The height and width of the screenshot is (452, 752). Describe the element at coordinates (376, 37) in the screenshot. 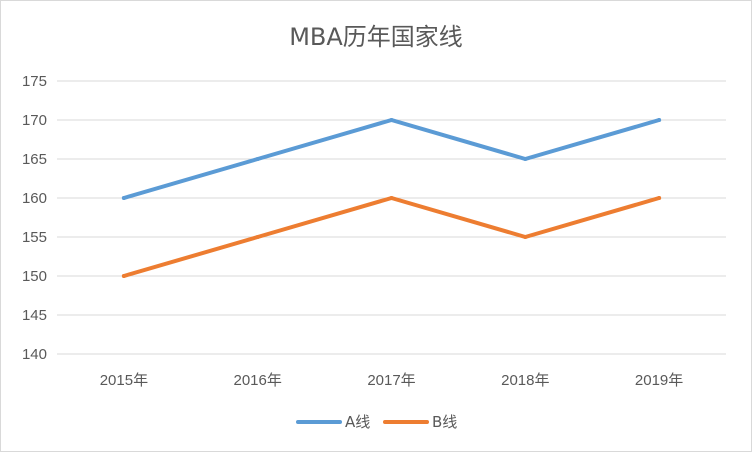

I see `chart-title: MBA历年国家线` at that location.